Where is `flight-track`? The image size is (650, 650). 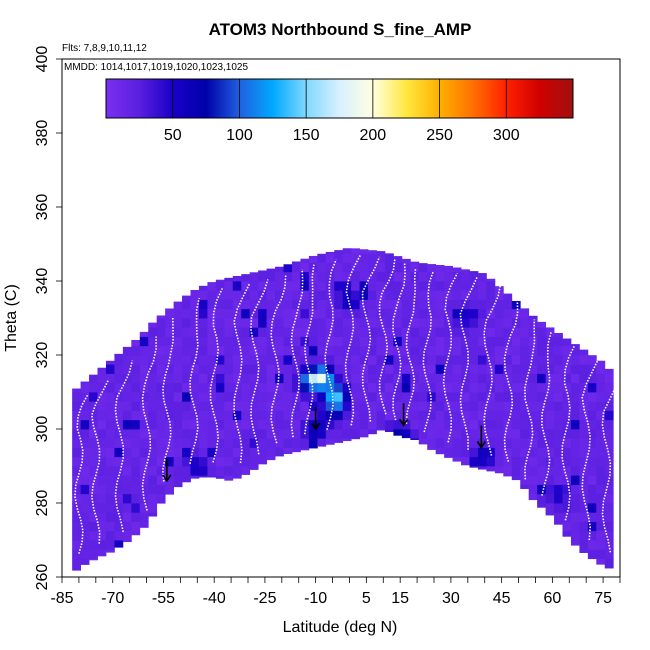
flight-track is located at coordinates (530, 399).